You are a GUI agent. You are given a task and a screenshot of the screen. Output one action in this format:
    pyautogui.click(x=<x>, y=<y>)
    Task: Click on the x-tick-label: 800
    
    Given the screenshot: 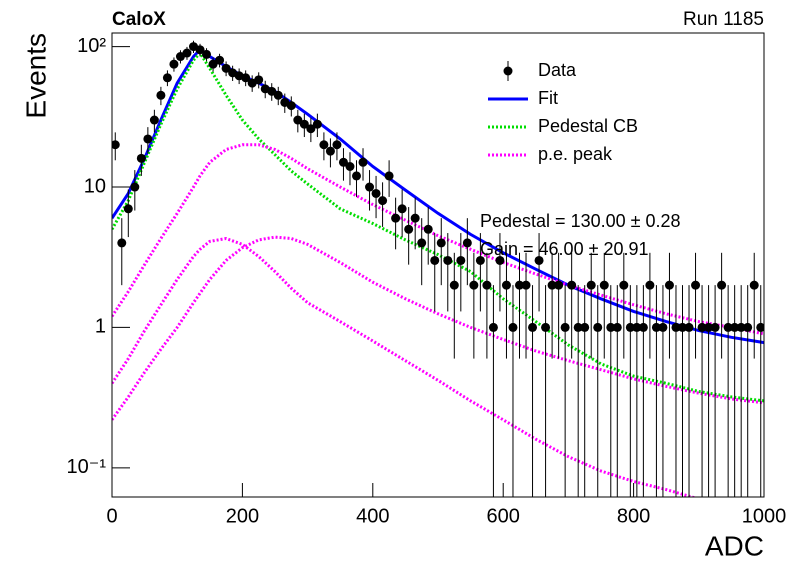 What is the action you would take?
    pyautogui.click(x=633, y=516)
    